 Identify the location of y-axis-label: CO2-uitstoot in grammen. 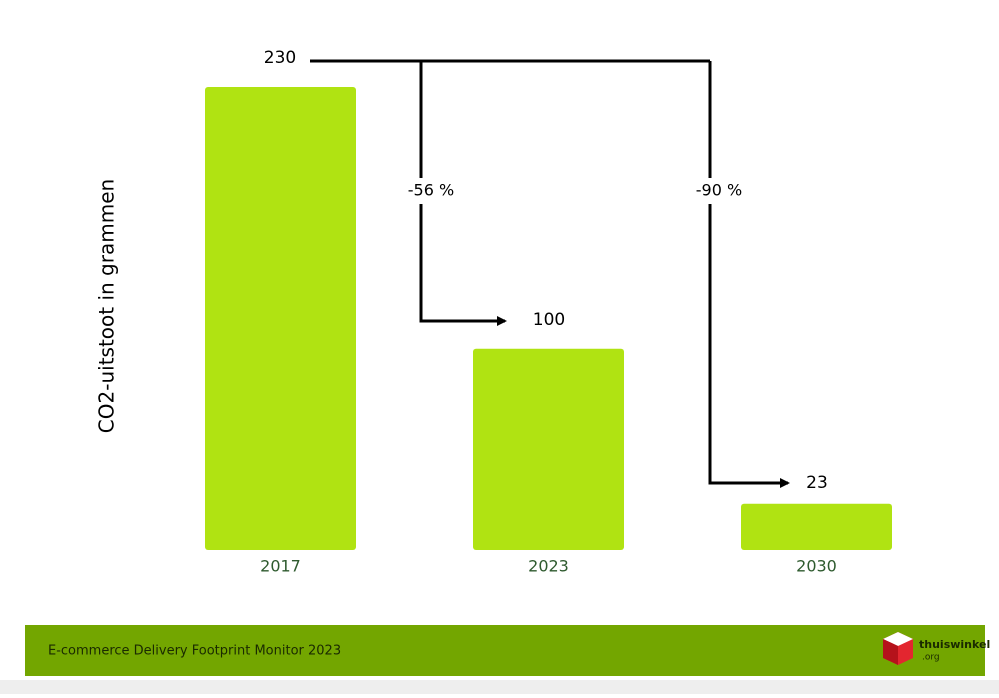
(107, 306).